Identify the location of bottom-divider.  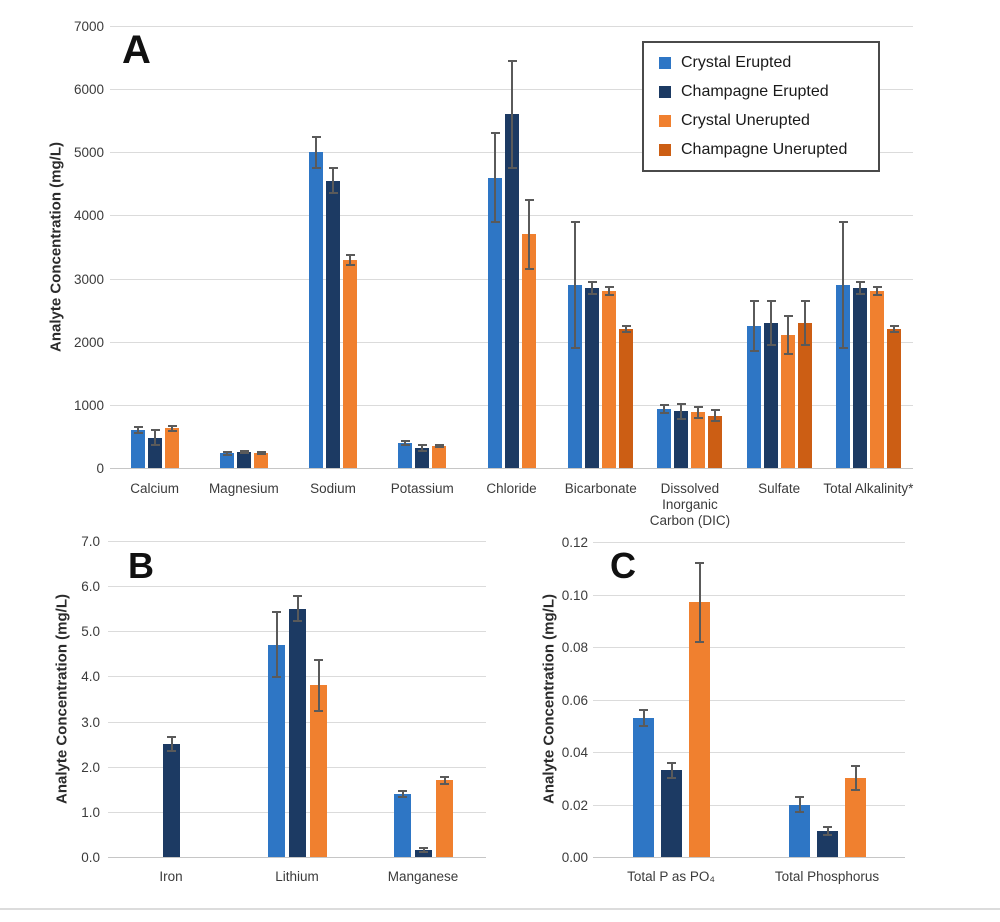
(500, 909).